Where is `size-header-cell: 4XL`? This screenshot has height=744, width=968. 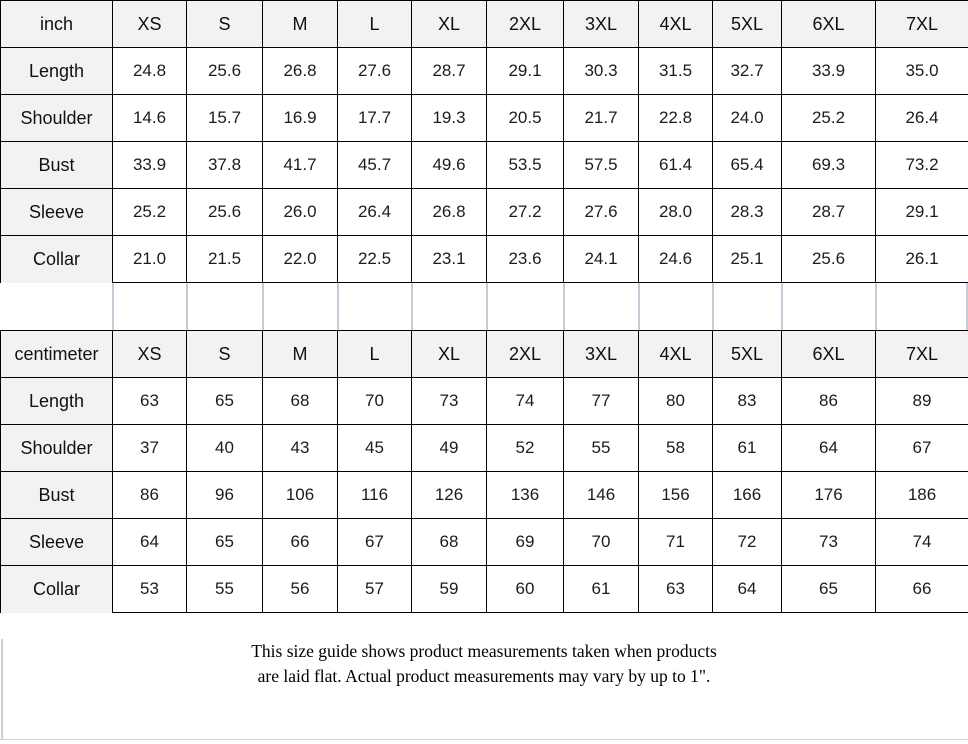 size-header-cell: 4XL is located at coordinates (675, 24).